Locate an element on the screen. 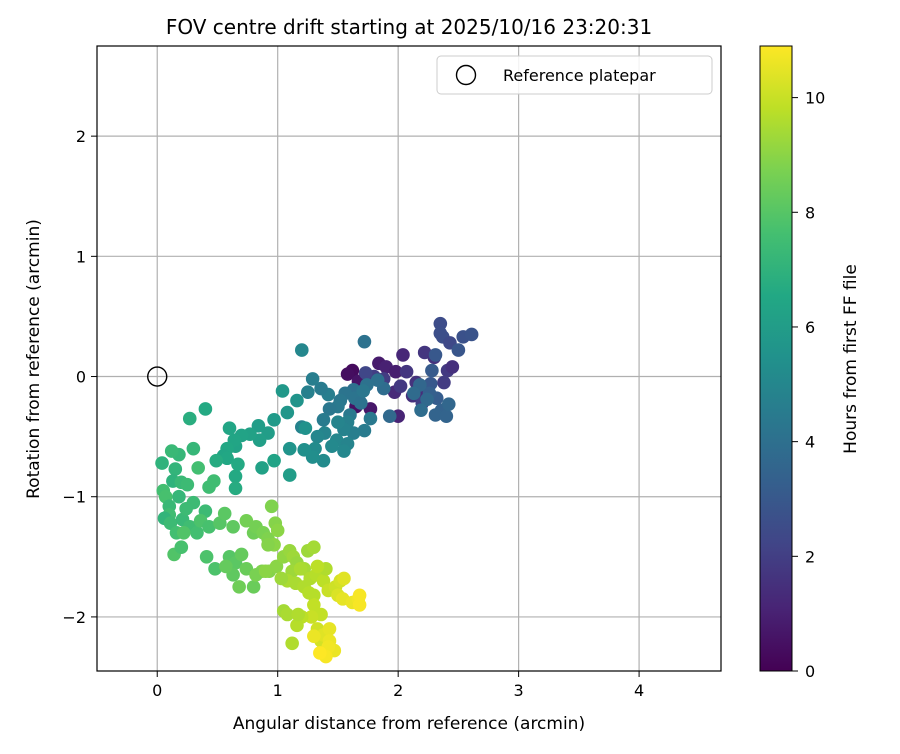  x-axis-ticks: 0 1 2 3 4 is located at coordinates (398, 685).